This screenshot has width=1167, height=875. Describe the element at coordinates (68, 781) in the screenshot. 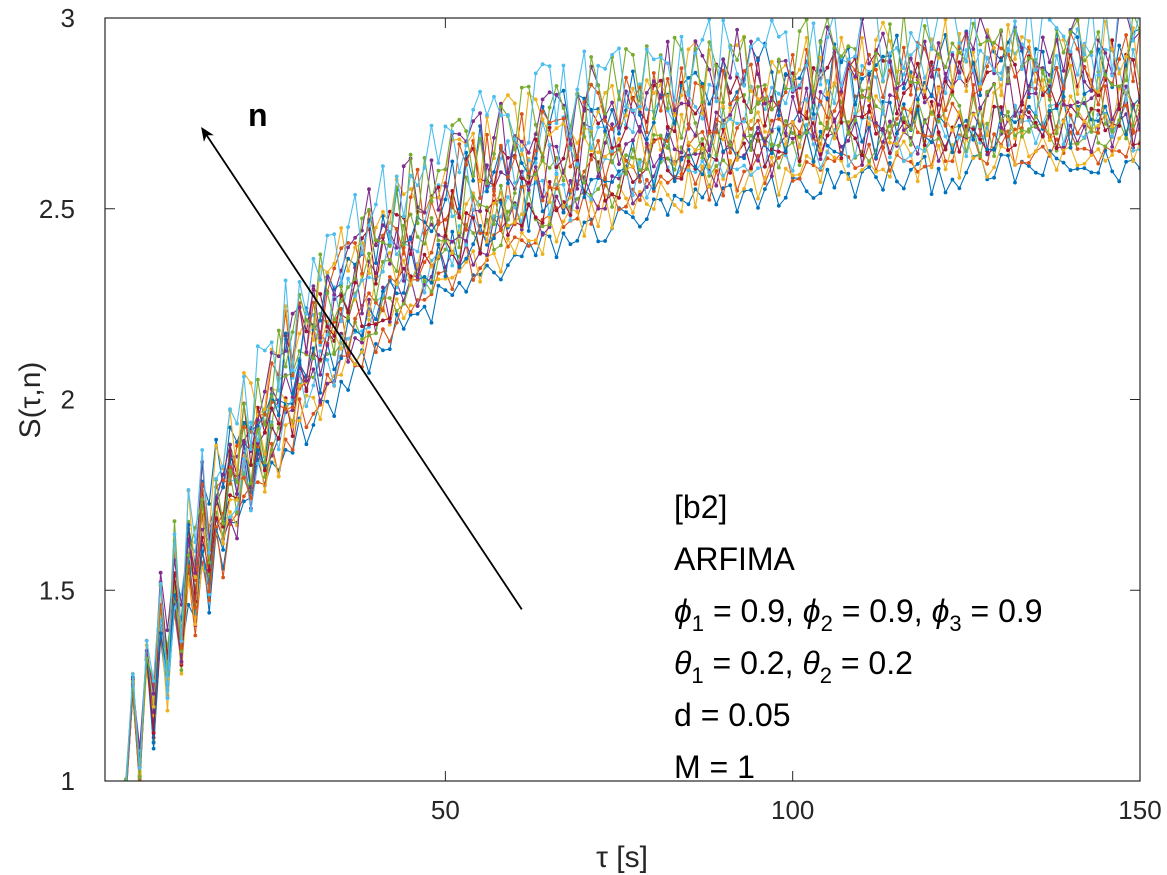

I see `y-tick-label: 1` at that location.